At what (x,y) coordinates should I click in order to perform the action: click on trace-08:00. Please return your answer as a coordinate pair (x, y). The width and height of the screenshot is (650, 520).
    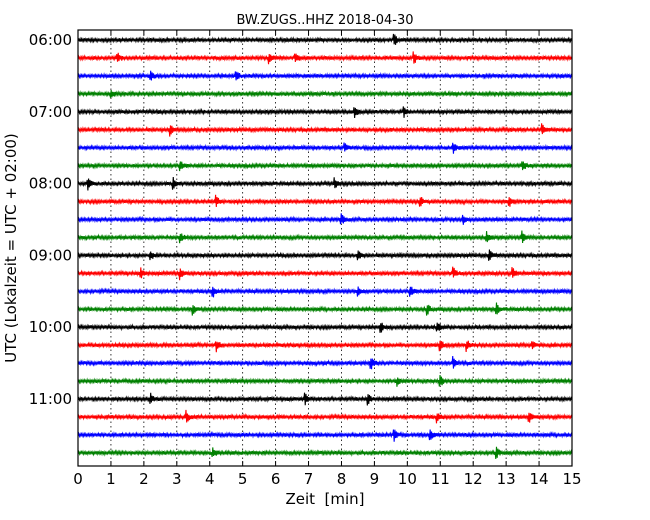
    Looking at the image, I should click on (325, 183).